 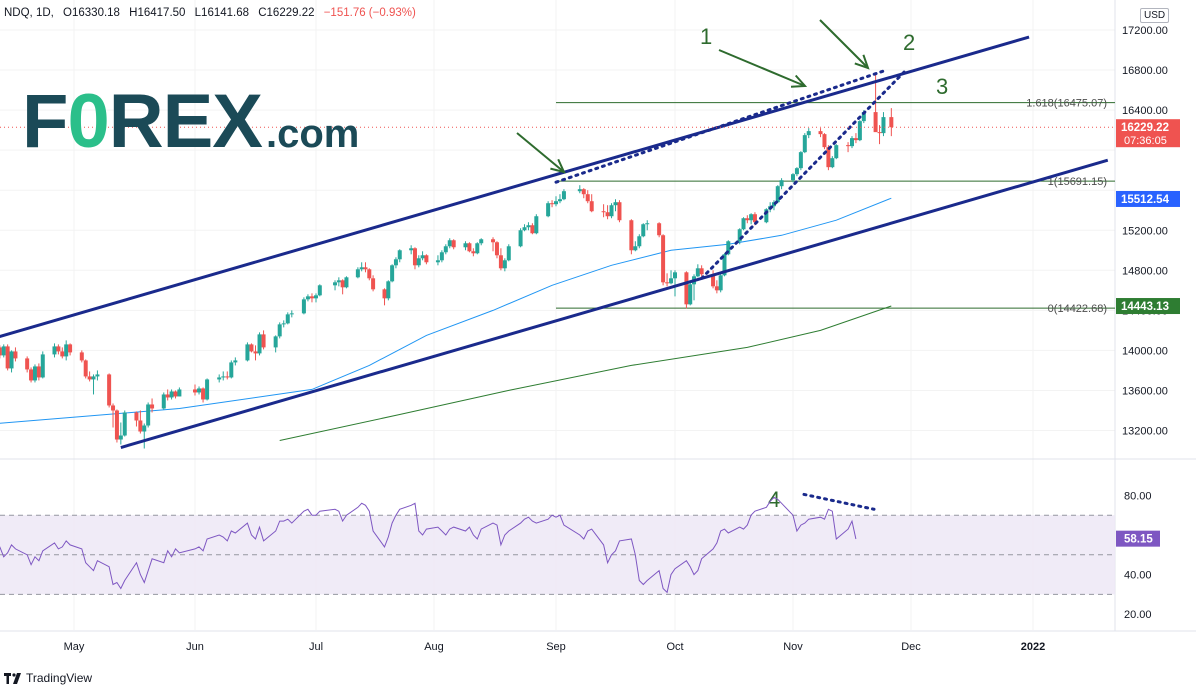 What do you see at coordinates (1145, 432) in the screenshot?
I see `price-tick-label: 13200.00` at bounding box center [1145, 432].